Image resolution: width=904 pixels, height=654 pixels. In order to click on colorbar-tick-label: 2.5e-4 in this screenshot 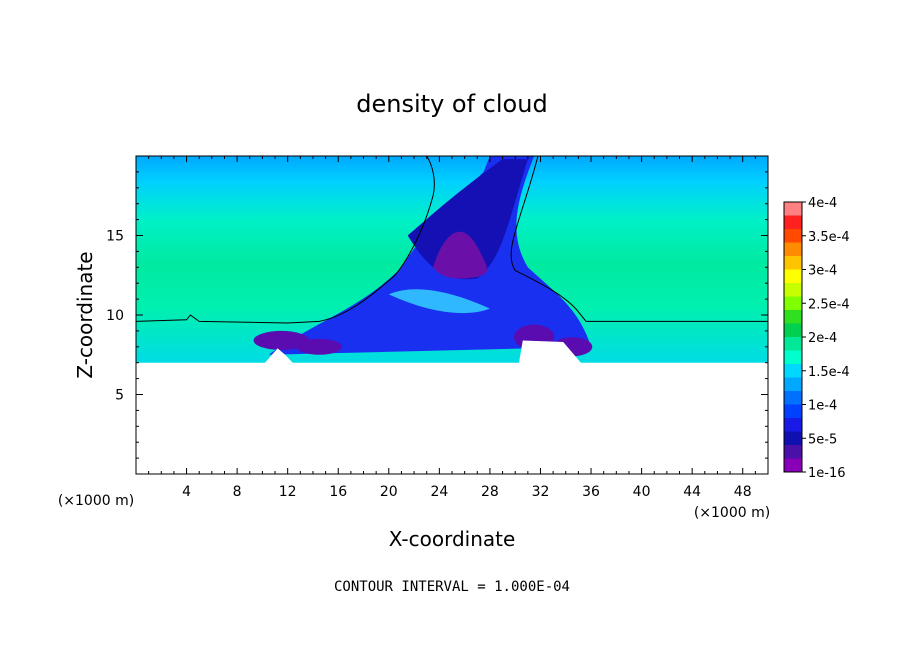, I will do `click(829, 304)`.